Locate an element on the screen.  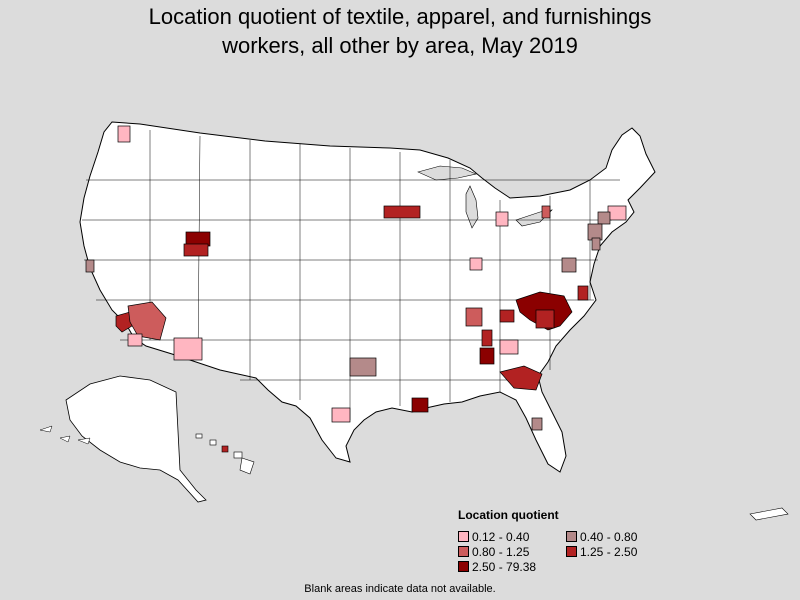
area-carolina is located at coordinates (545, 319).